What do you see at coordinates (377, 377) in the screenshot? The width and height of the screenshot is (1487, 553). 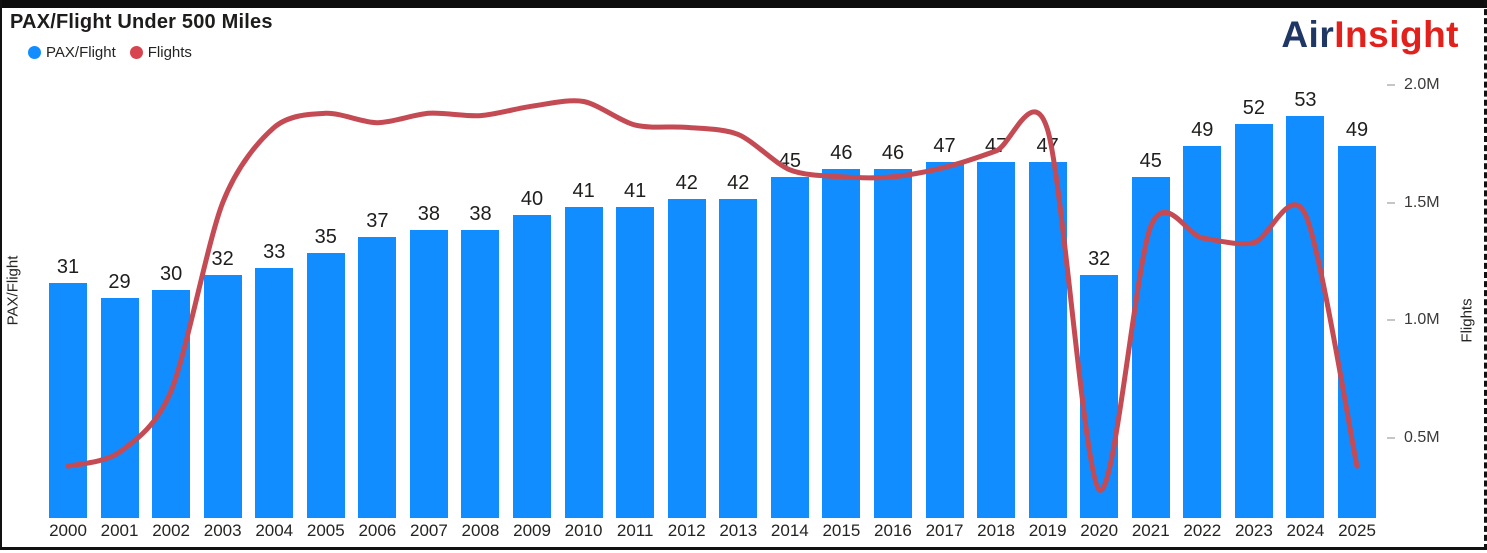 I see `bar-2006` at bounding box center [377, 377].